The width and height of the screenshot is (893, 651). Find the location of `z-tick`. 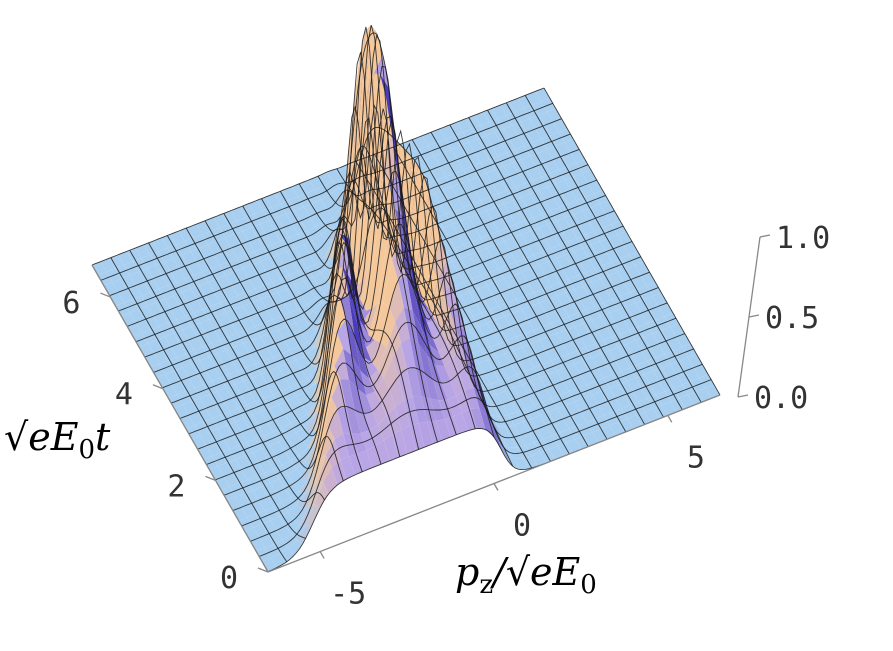

z-tick is located at coordinates (743, 396).